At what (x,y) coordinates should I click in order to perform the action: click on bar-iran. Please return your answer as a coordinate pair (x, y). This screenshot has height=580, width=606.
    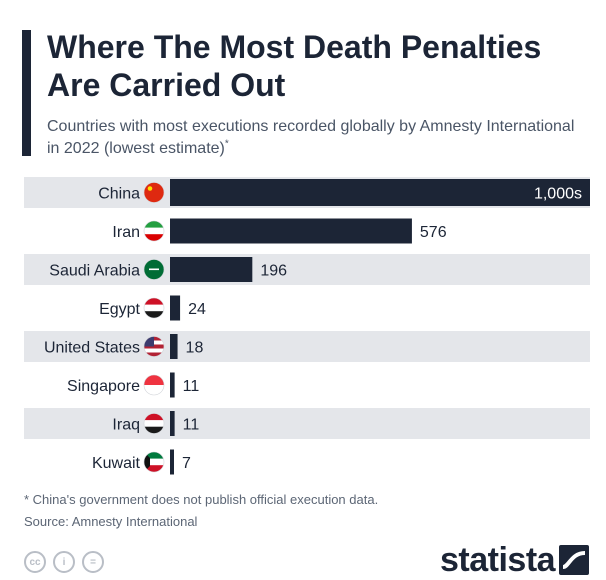
    Looking at the image, I should click on (291, 231).